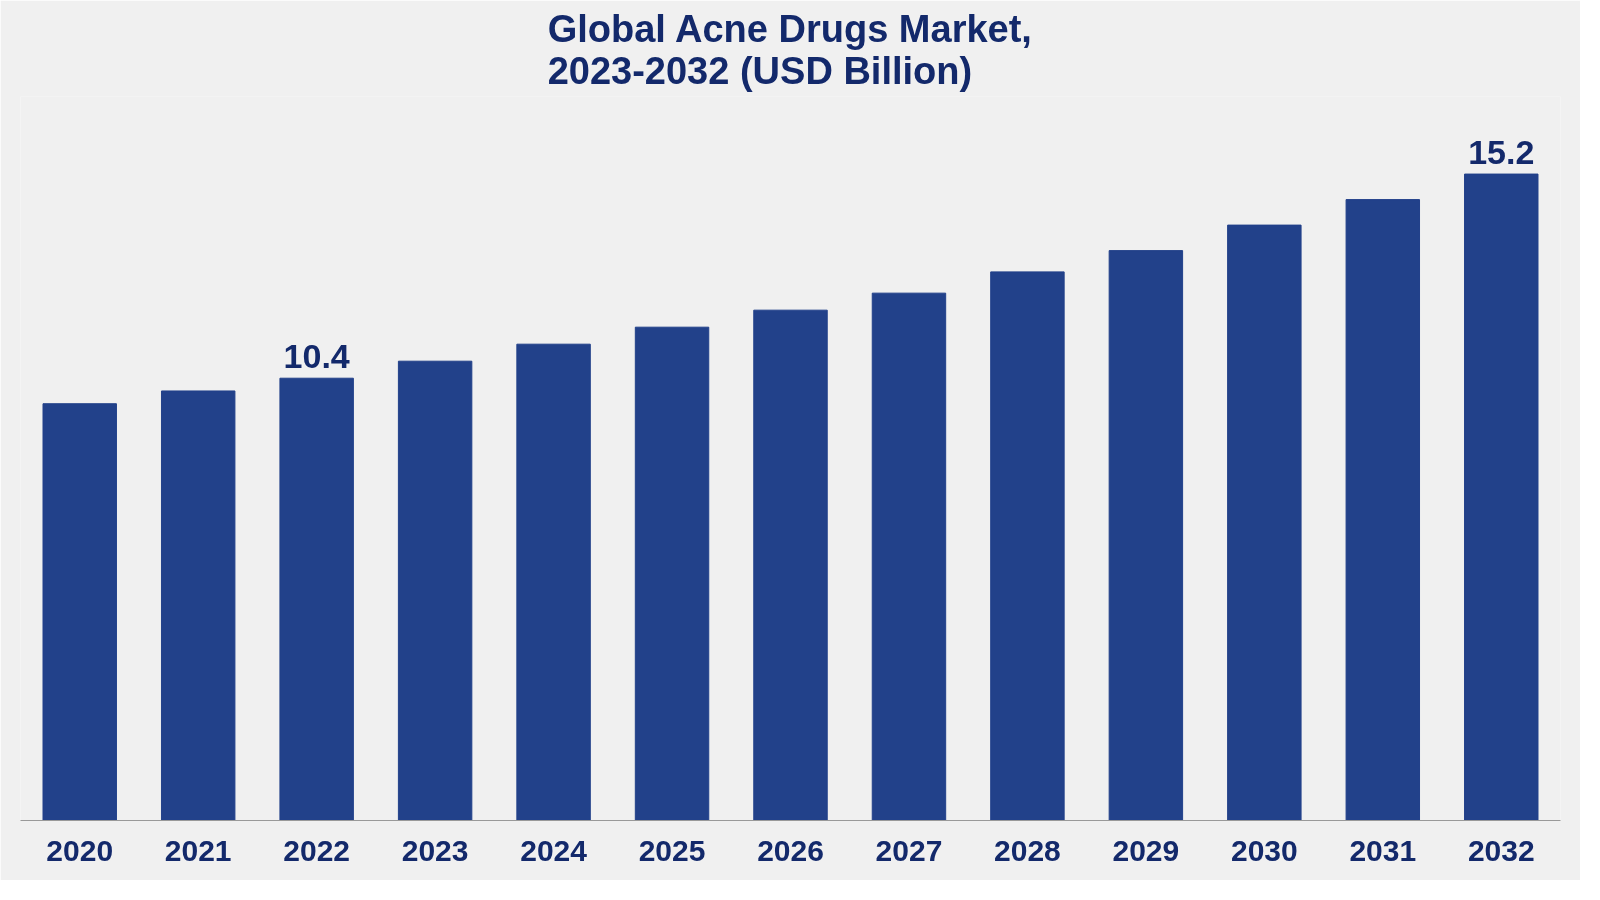 This screenshot has width=1600, height=900. What do you see at coordinates (1501, 152) in the screenshot?
I see `data-label: 15.2` at bounding box center [1501, 152].